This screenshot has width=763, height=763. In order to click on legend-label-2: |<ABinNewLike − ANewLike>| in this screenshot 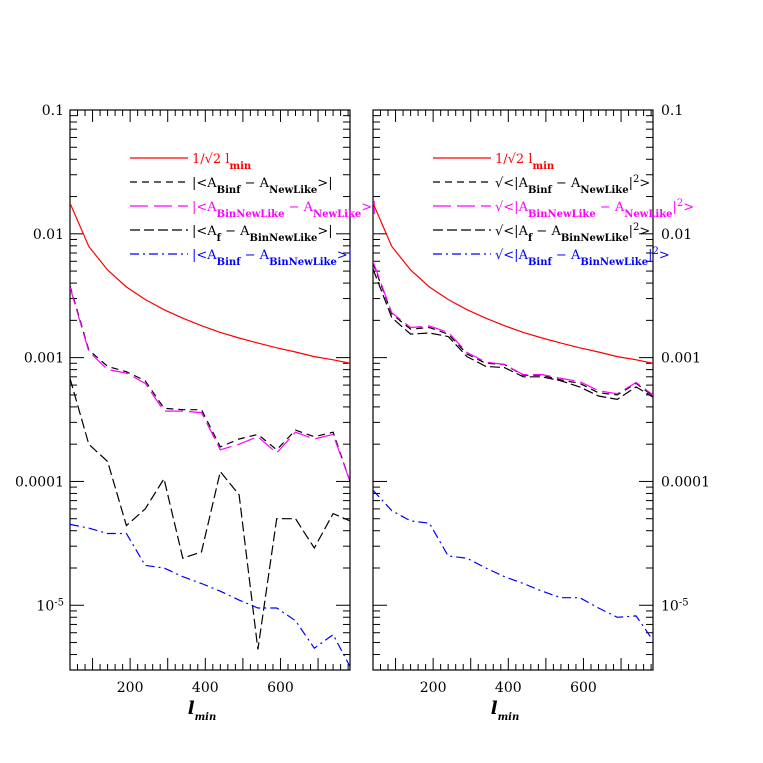, I will do `click(284, 210)`.